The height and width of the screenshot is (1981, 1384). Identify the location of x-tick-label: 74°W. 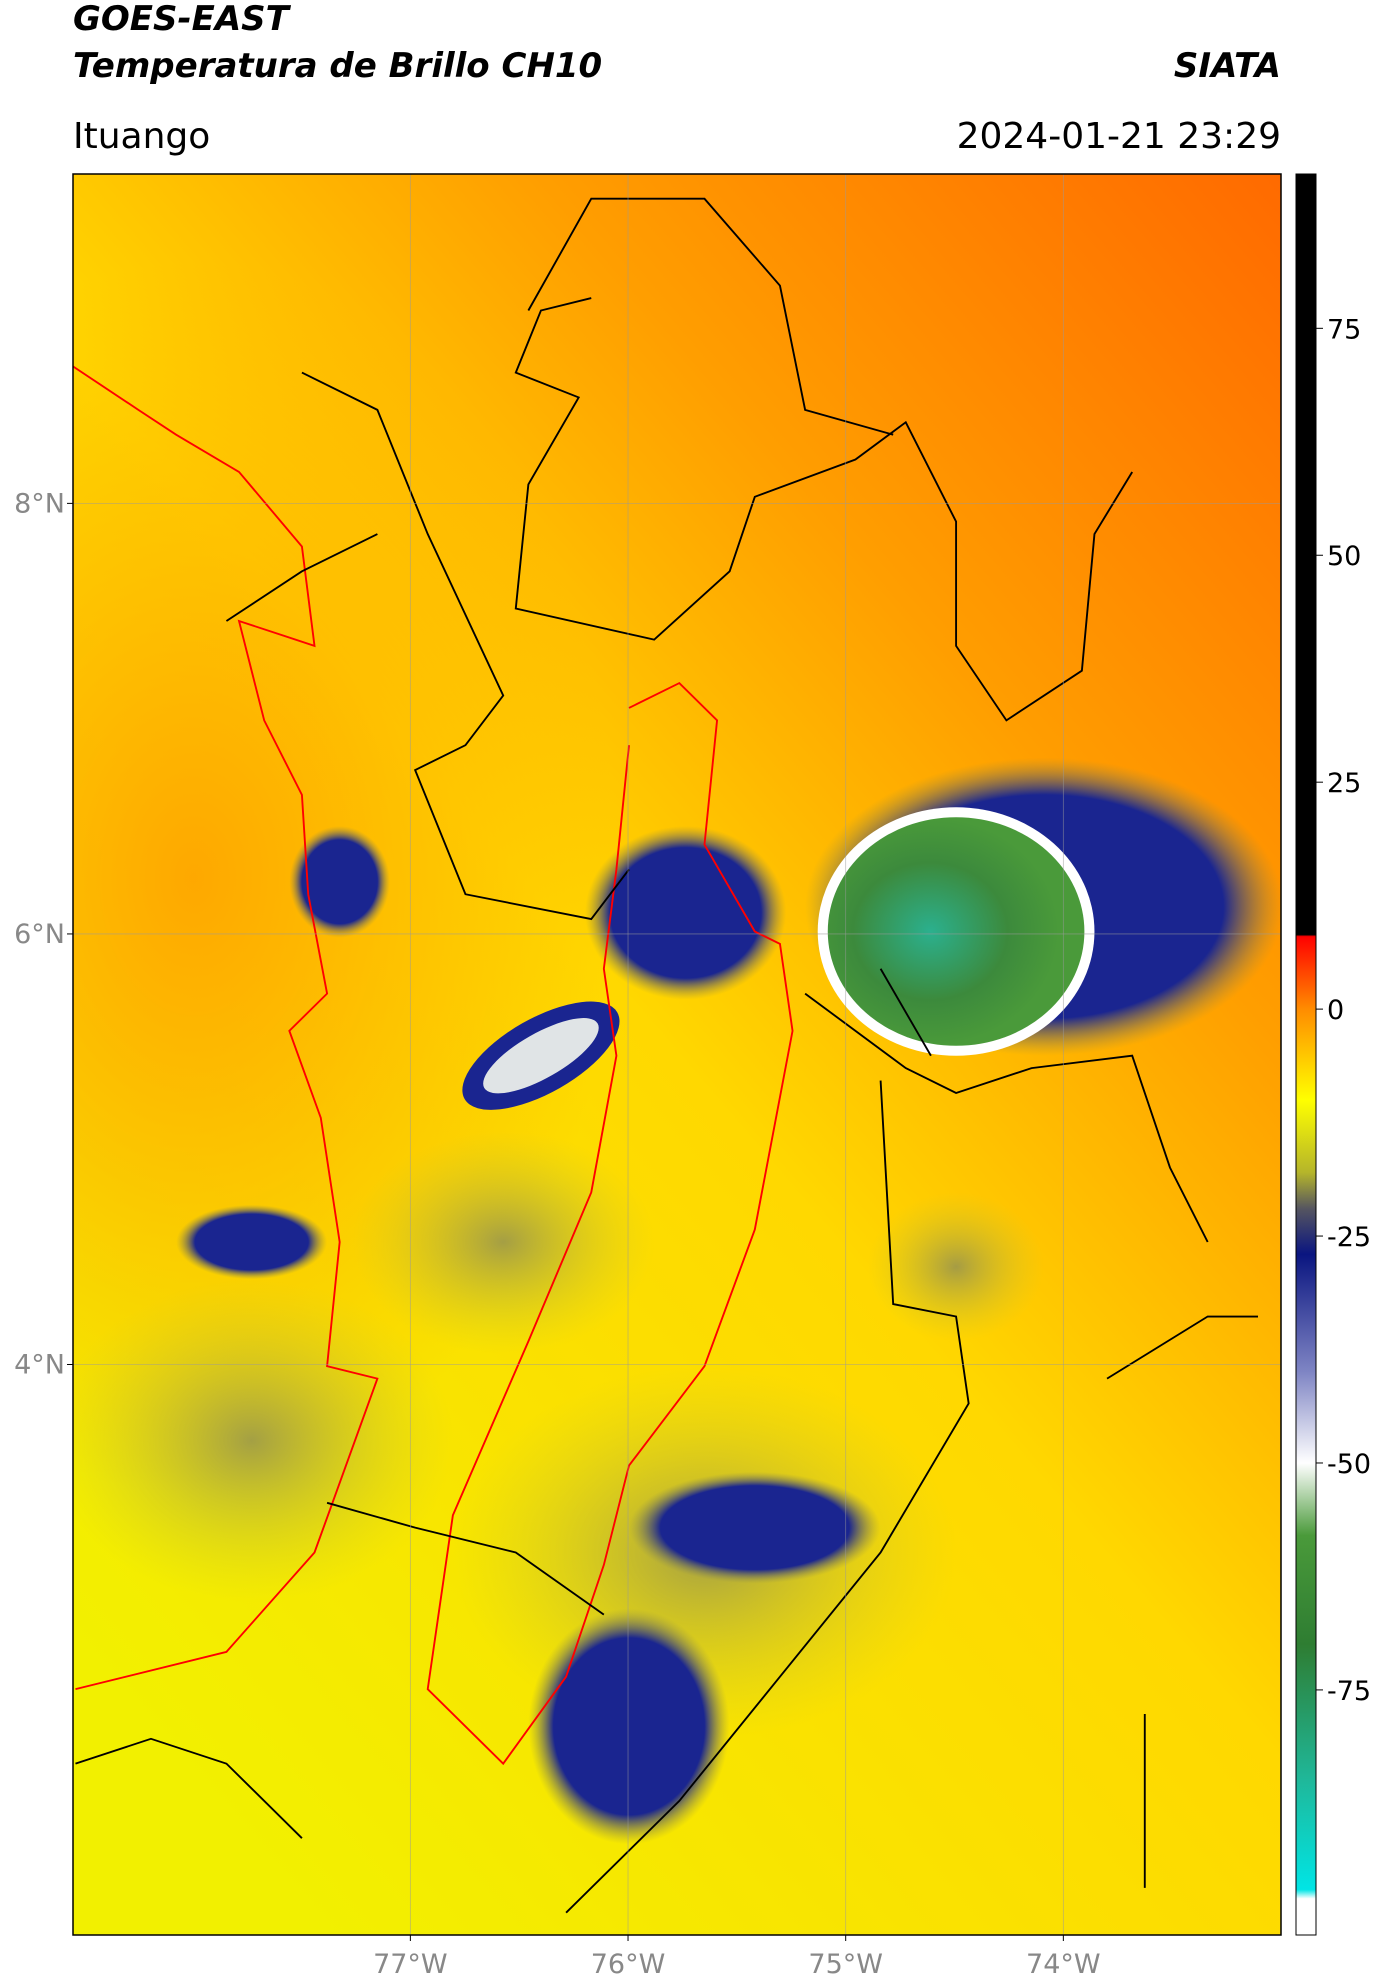
(1063, 1964).